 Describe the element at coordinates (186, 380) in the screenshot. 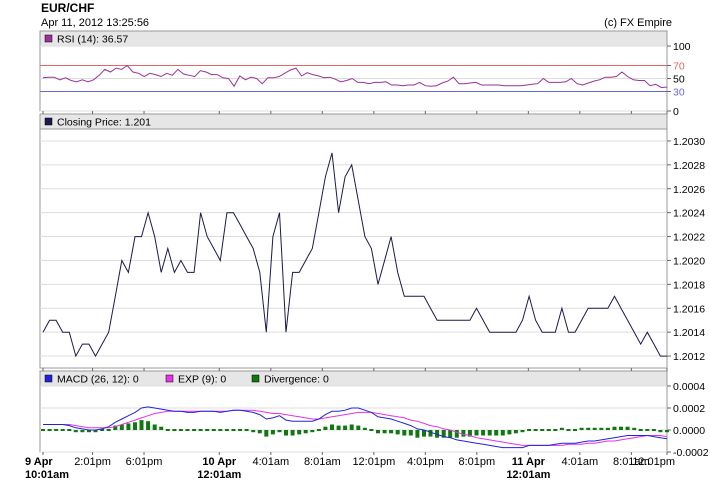

I see `macd-legend: MACD (26, 12): 0 EXP (9): 0 Divergence: 0` at that location.